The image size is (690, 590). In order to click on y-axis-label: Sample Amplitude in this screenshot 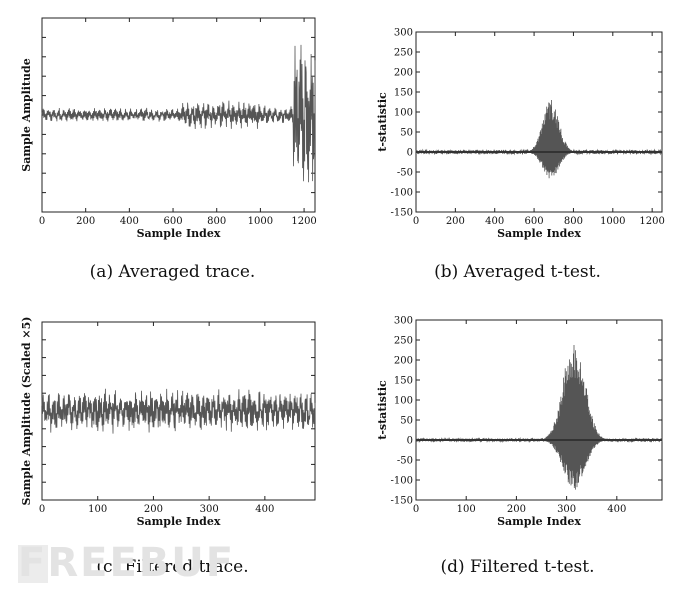, I will do `click(26, 114)`.